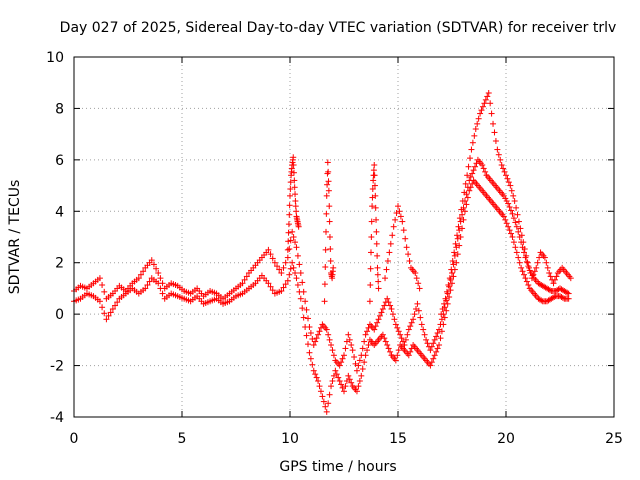  I want to click on x-tick-label: 5, so click(182, 439).